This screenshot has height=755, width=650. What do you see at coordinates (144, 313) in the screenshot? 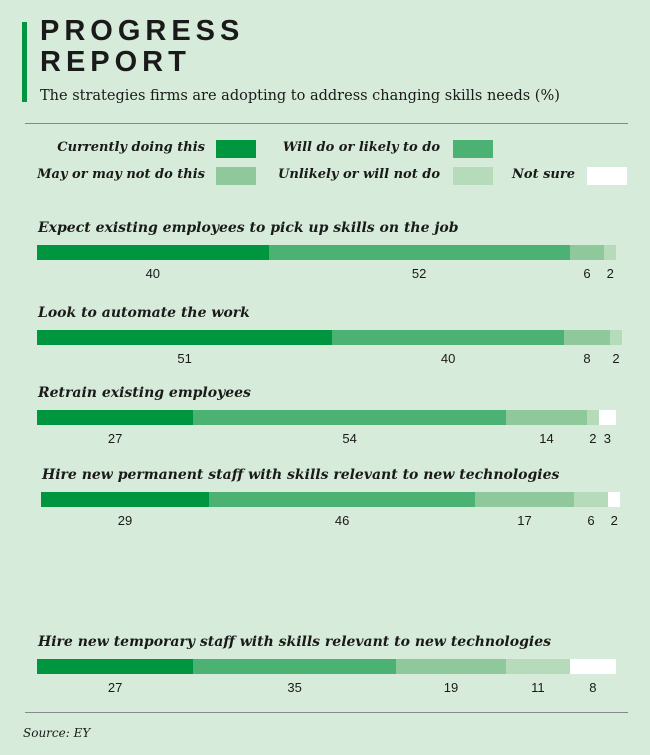
I see `category-label: Look to automate the work` at bounding box center [144, 313].